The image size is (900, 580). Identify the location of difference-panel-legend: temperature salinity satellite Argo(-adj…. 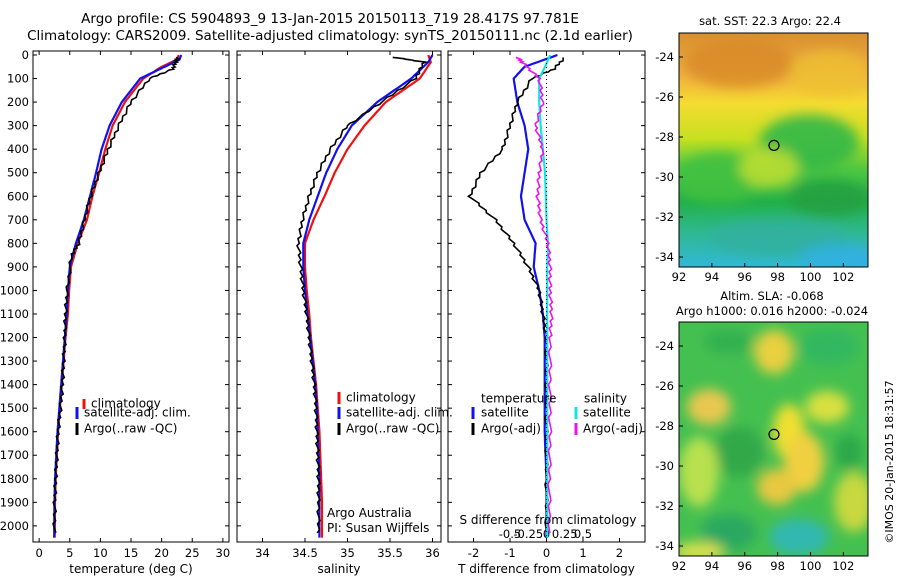
(557, 414).